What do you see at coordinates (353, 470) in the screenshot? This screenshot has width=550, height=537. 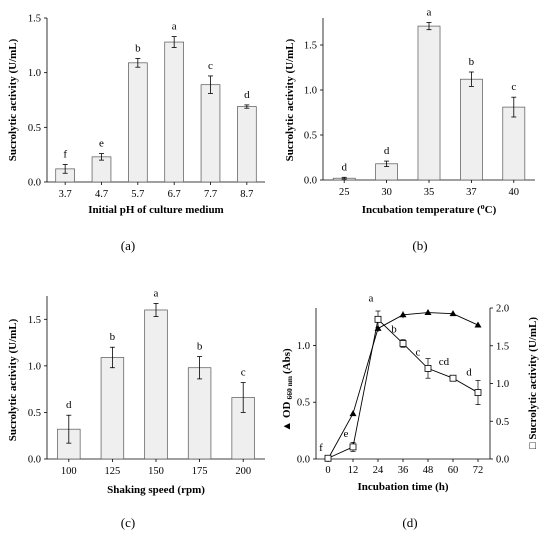 I see `x-tick-label: 12` at bounding box center [353, 470].